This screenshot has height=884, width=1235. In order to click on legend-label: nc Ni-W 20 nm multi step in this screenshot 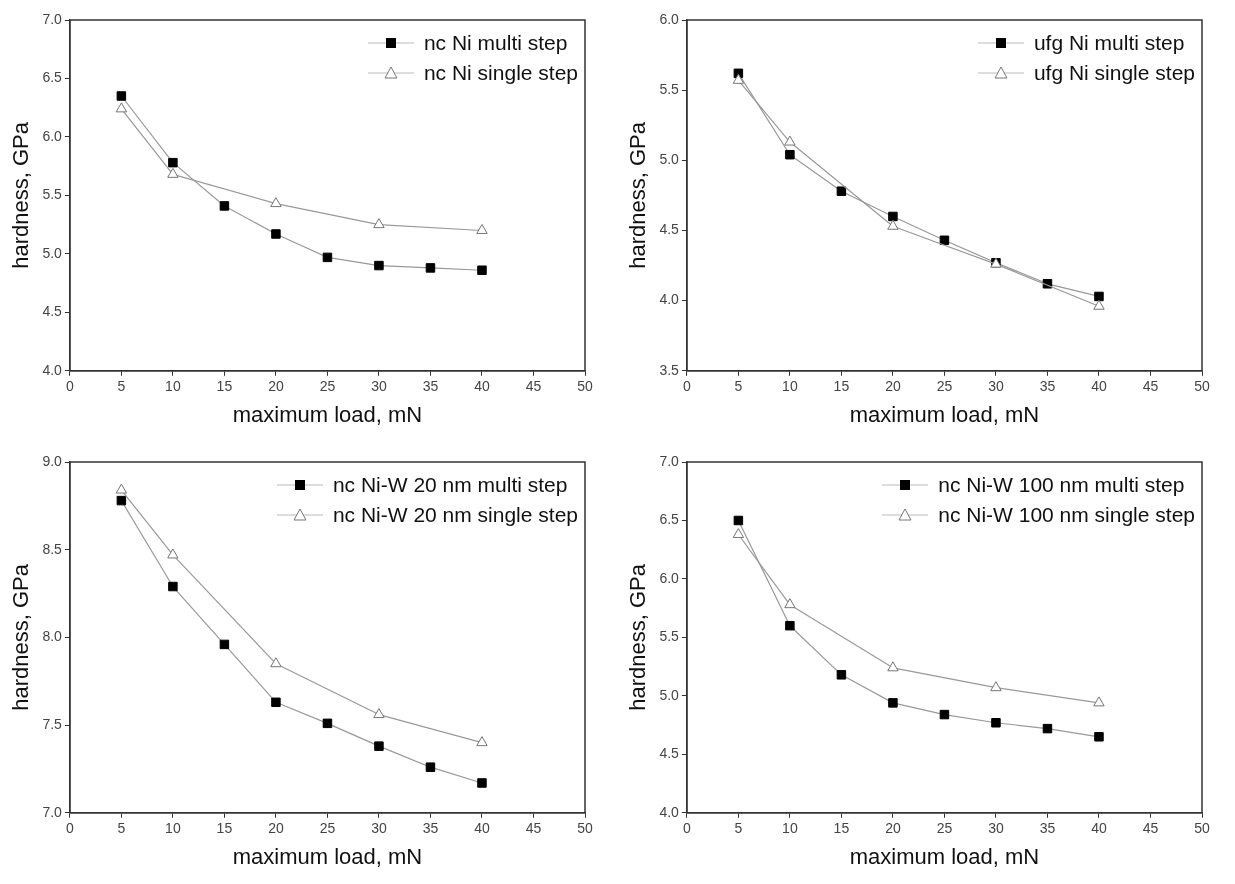, I will do `click(450, 485)`.